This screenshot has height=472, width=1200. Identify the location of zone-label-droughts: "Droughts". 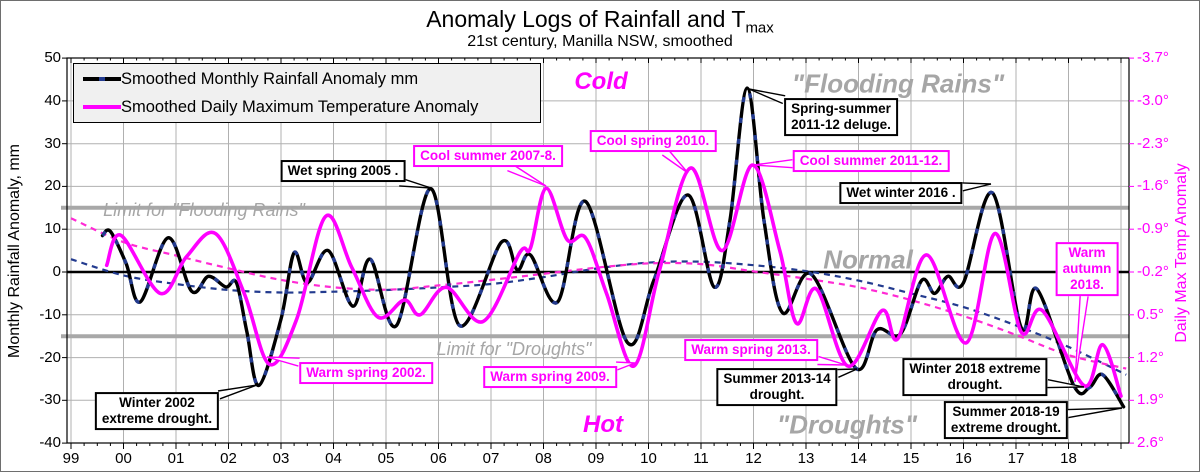
(847, 424).